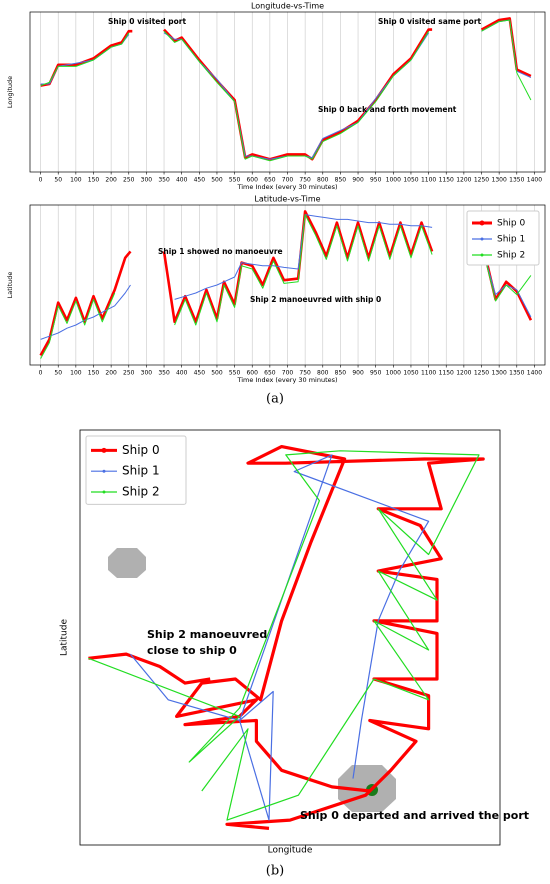  What do you see at coordinates (387, 109) in the screenshot?
I see `annotation: Ship 0 back and forth movement` at bounding box center [387, 109].